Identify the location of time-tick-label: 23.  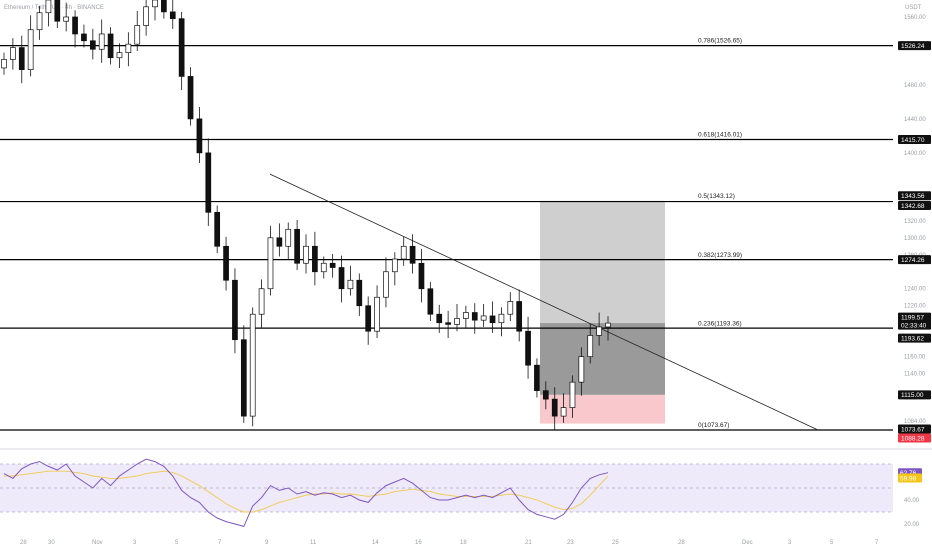
(570, 543).